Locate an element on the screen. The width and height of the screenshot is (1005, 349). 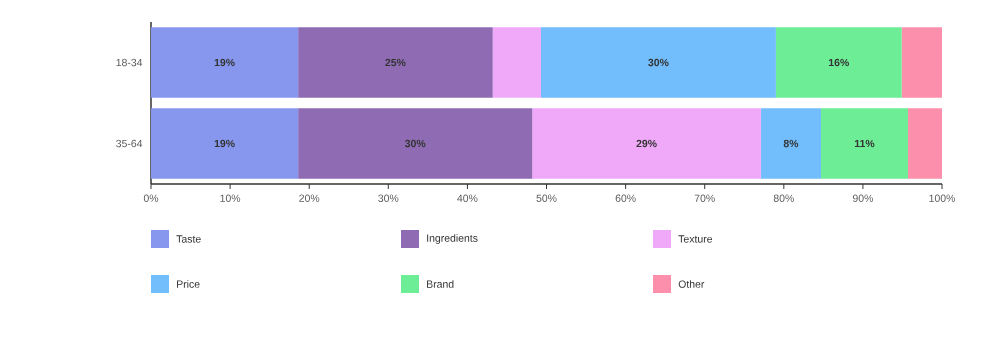
x-tick-label: 40% is located at coordinates (467, 198).